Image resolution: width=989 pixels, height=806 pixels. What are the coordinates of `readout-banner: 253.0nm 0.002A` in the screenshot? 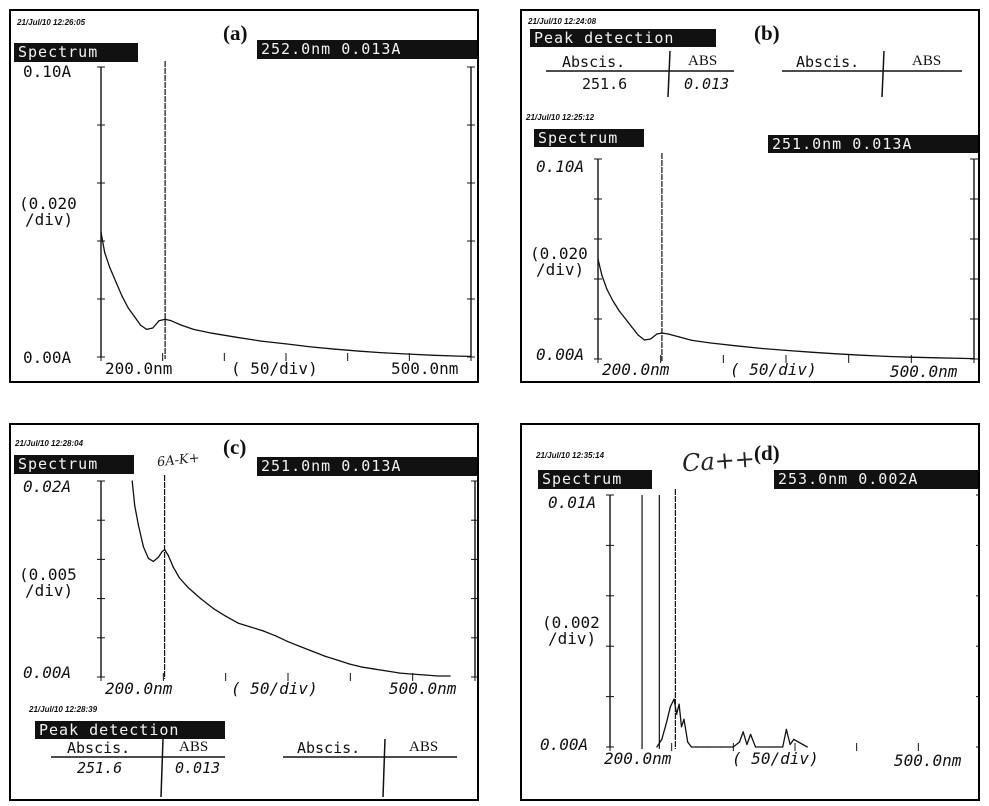 It's located at (876, 479).